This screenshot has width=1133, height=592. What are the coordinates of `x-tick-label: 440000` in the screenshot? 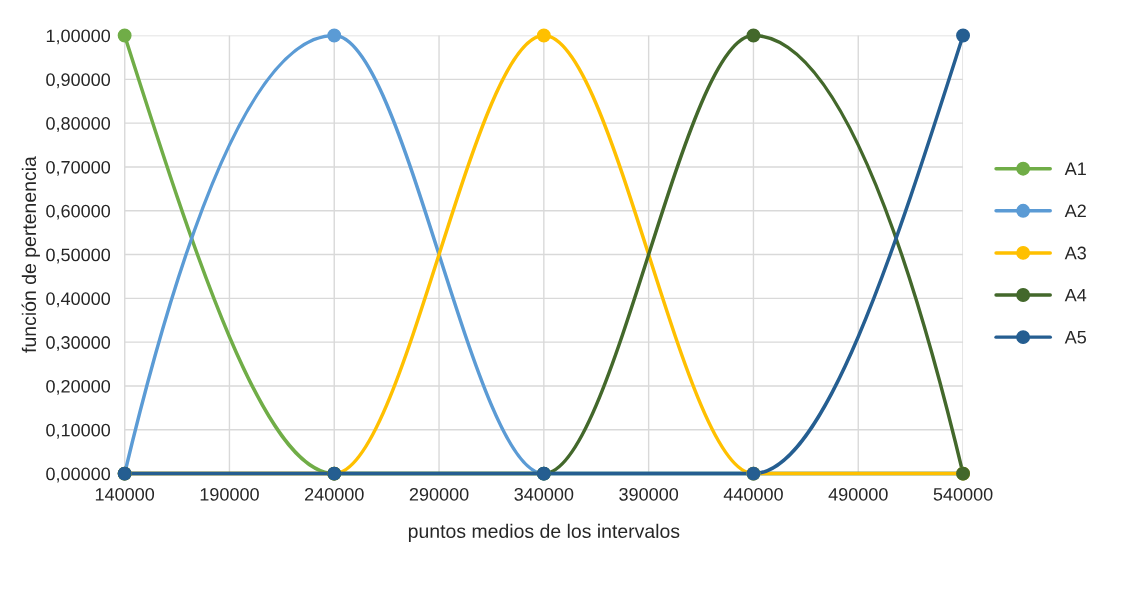 It's located at (753, 494).